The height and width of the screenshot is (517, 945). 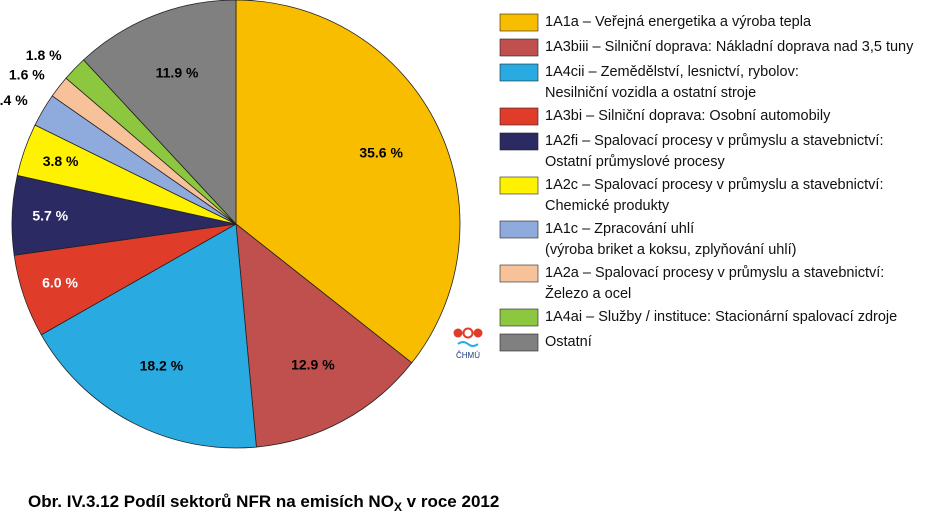 I want to click on value-label: 5.7 %, so click(x=50, y=215).